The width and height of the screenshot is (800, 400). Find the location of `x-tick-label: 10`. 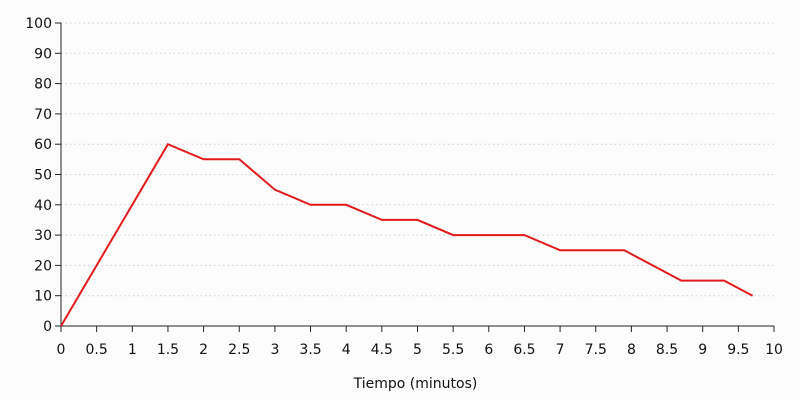

x-tick-label: 10 is located at coordinates (774, 350).